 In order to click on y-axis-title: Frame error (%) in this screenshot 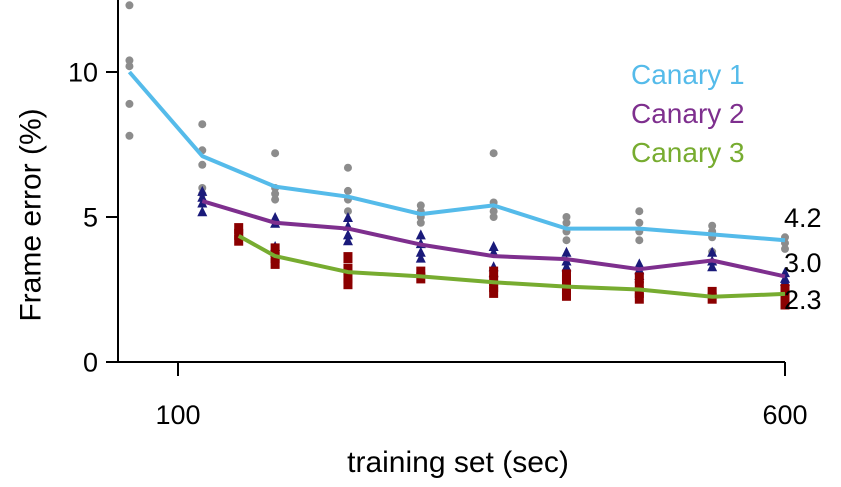, I will do `click(31, 214)`.